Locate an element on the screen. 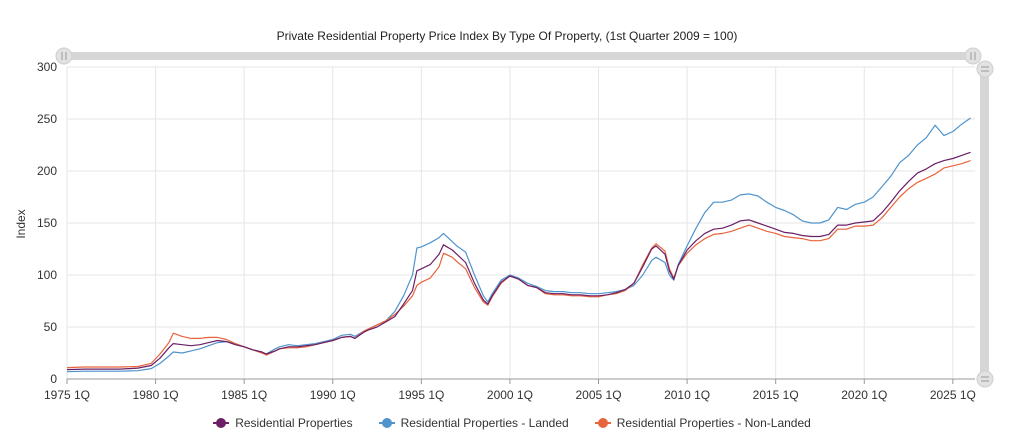 The height and width of the screenshot is (442, 1024). x-tick-label: 1995 1Q is located at coordinates (421, 395).